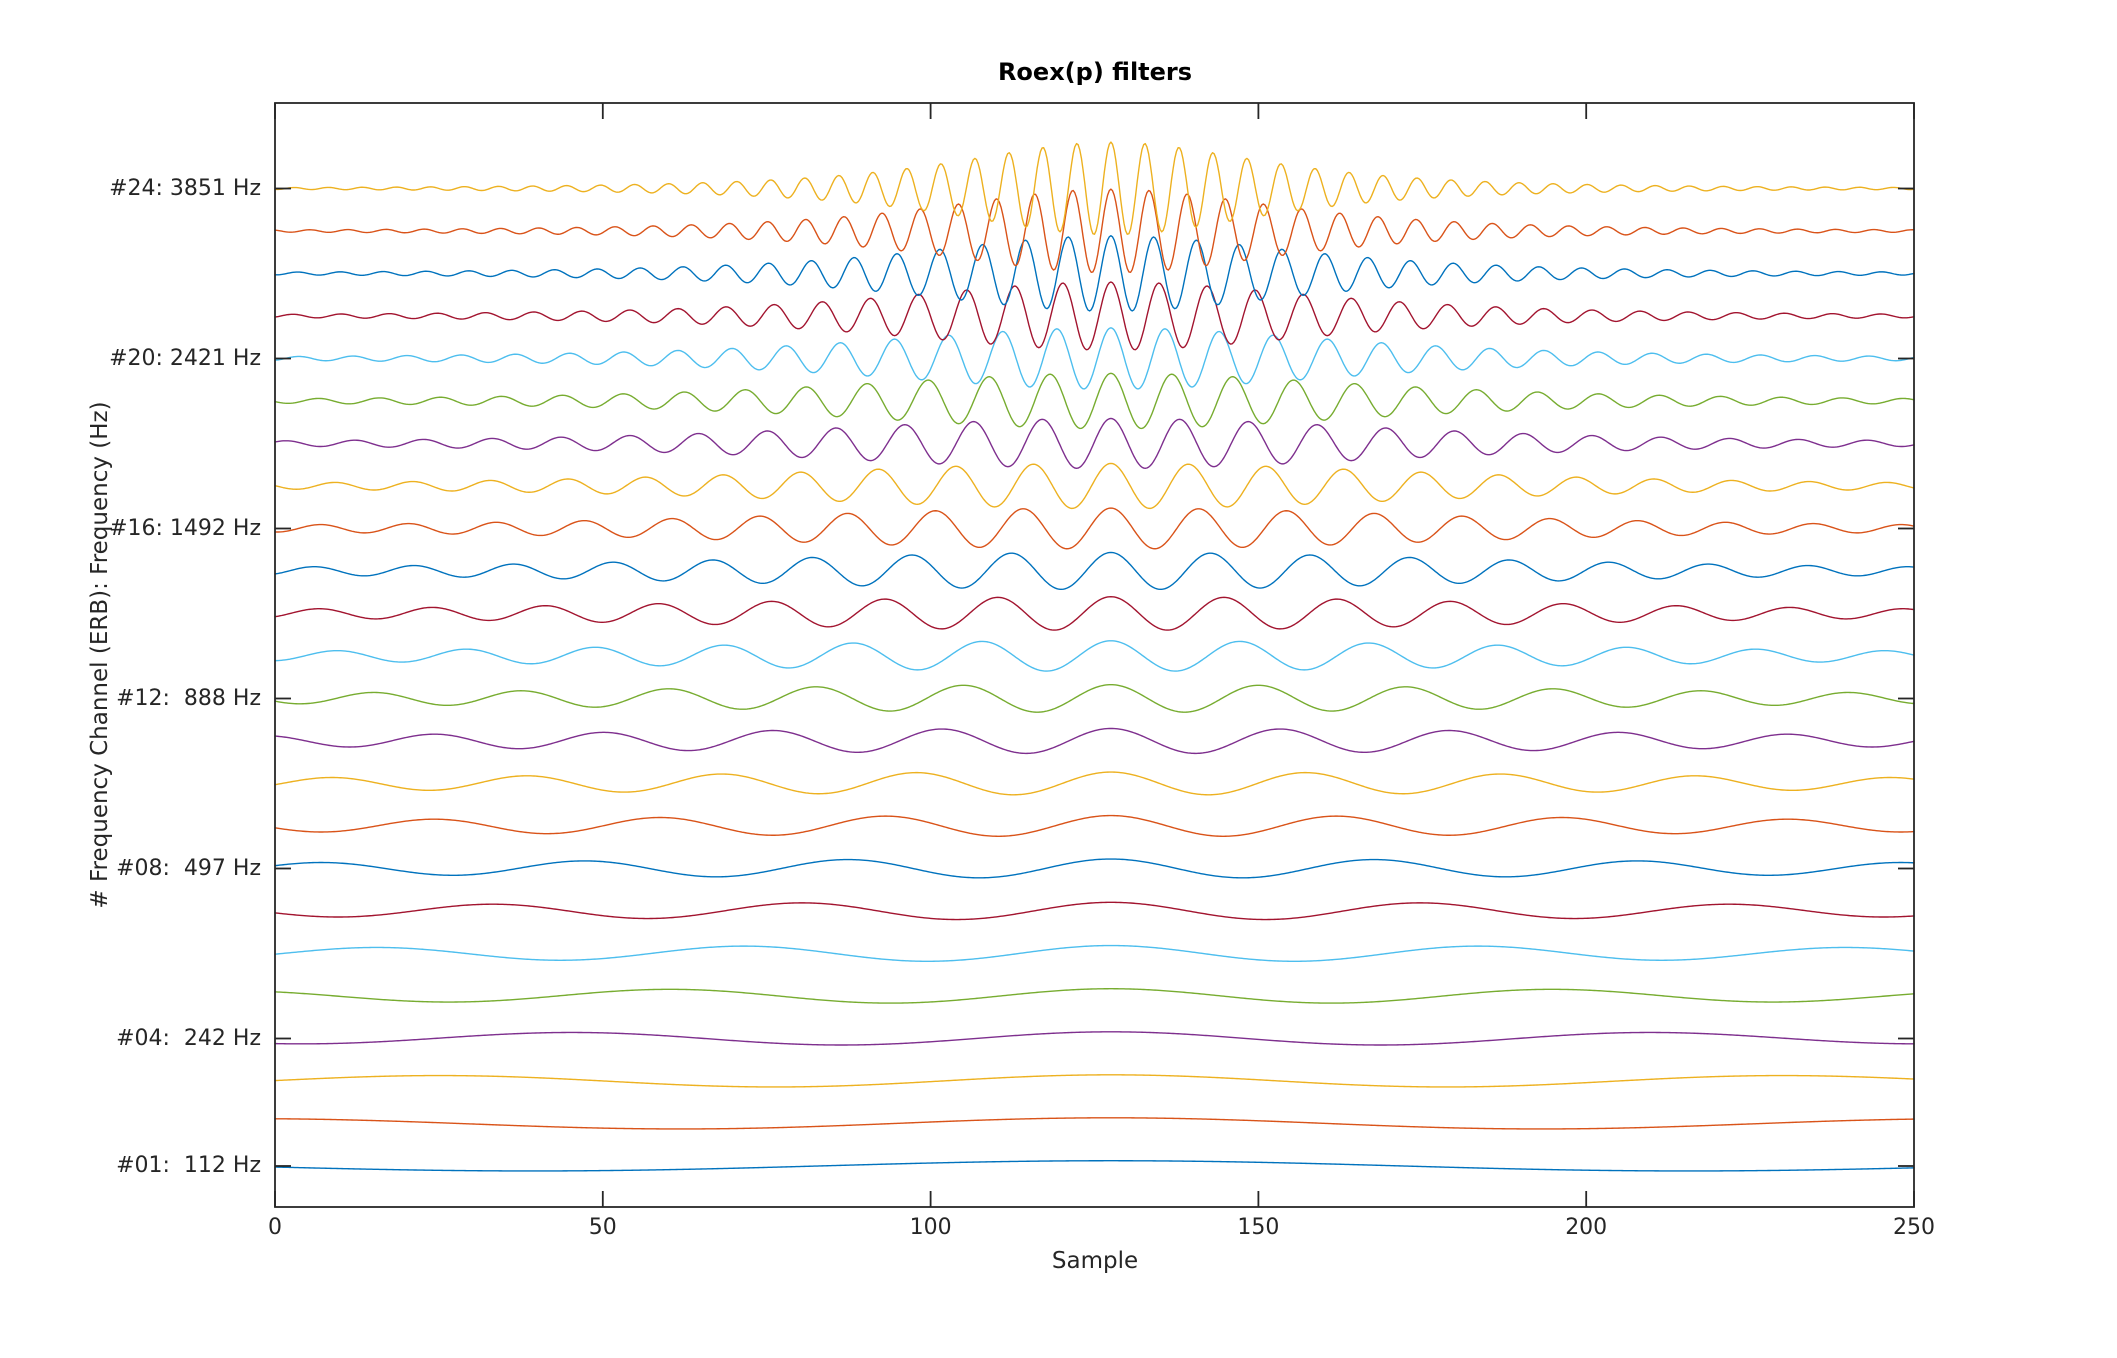 This screenshot has width=2117, height=1358. Describe the element at coordinates (185, 528) in the screenshot. I see `y-tick-label-ch-16: #16: 1492 Hz` at that location.